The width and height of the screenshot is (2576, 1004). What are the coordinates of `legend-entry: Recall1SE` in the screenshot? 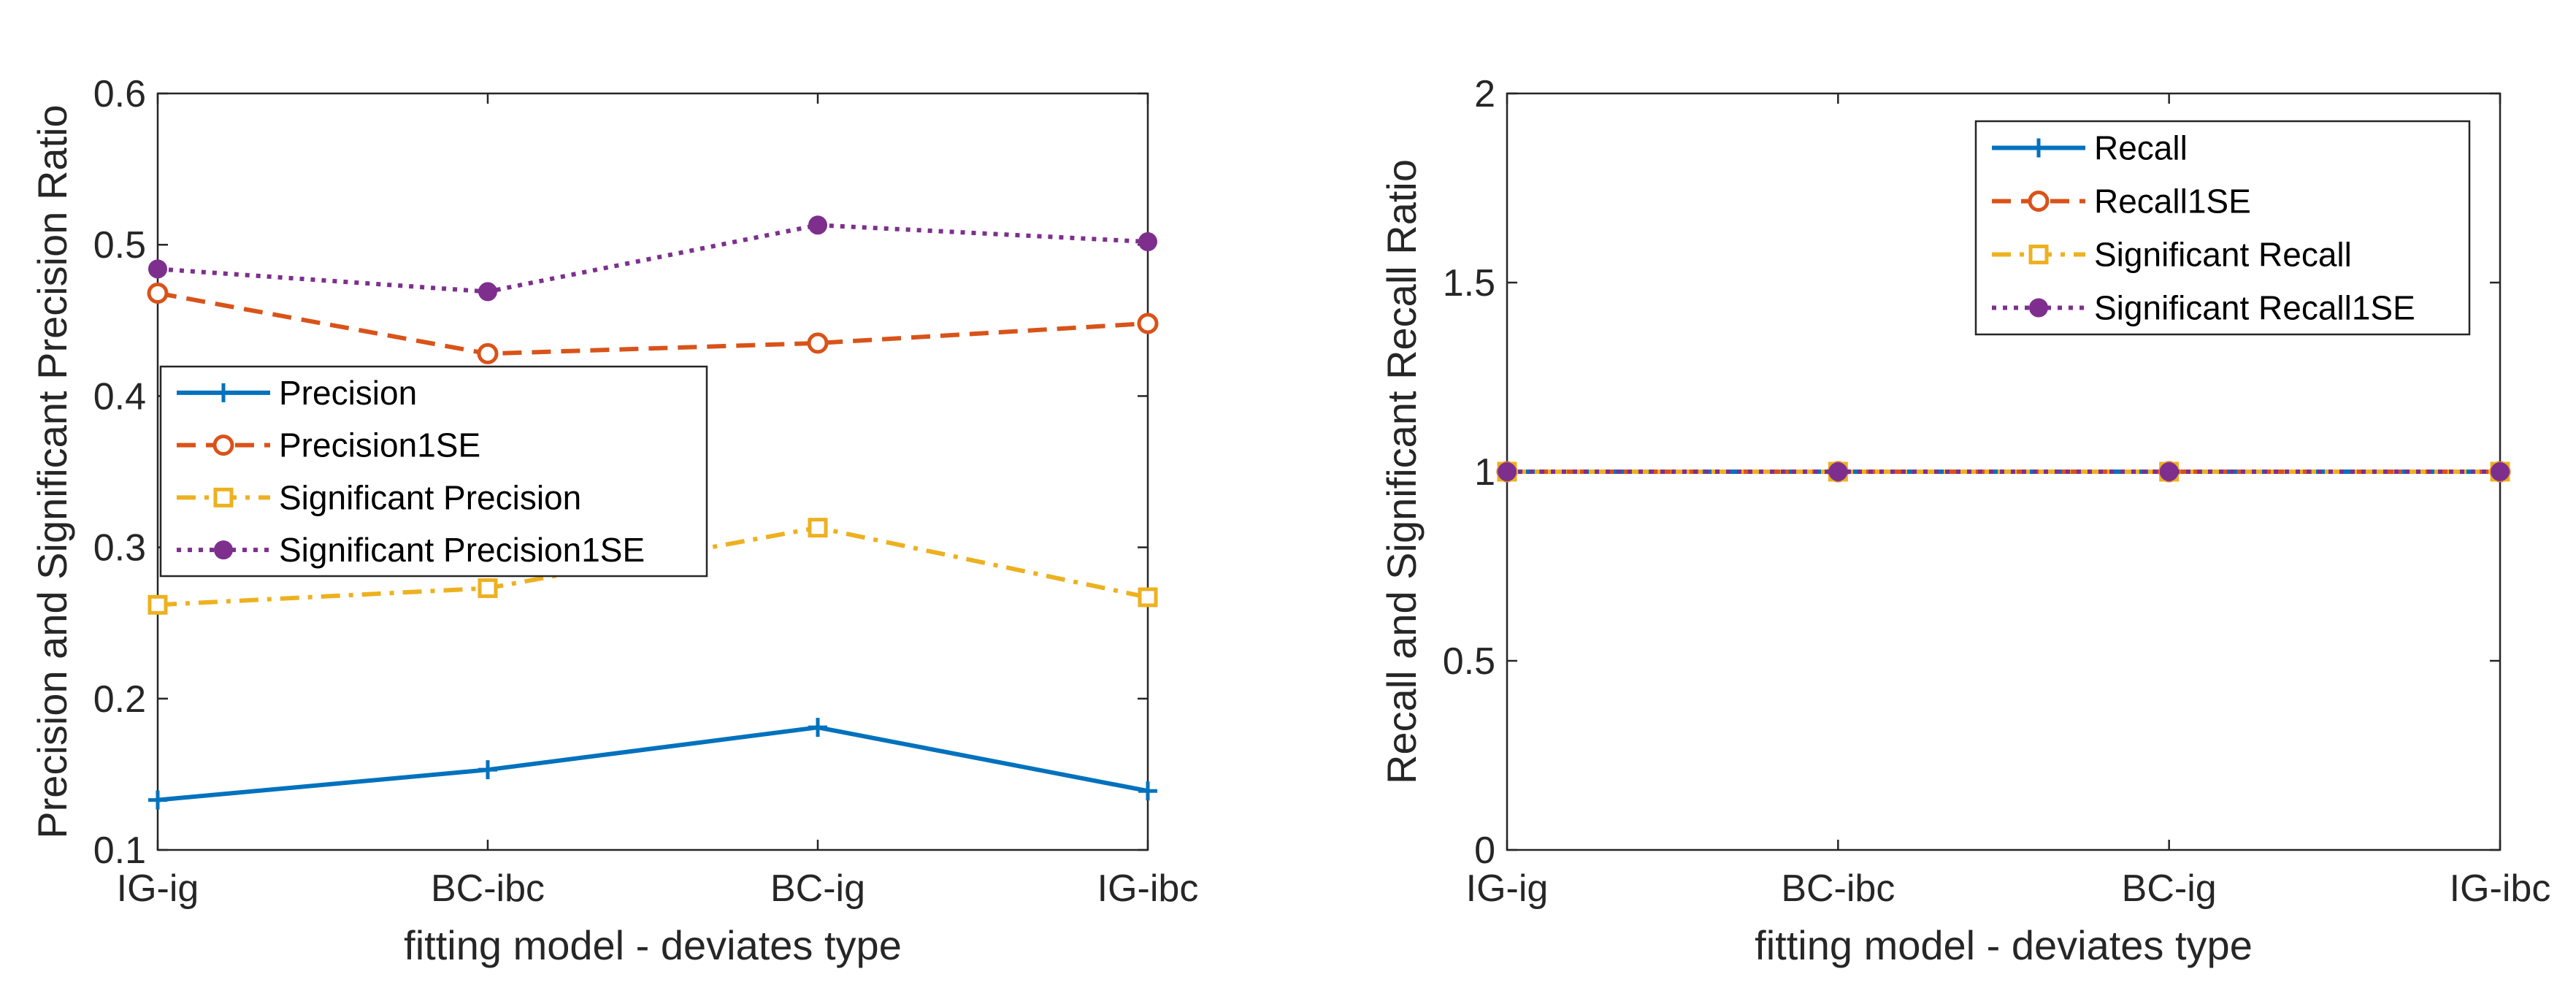 It's located at (2172, 202).